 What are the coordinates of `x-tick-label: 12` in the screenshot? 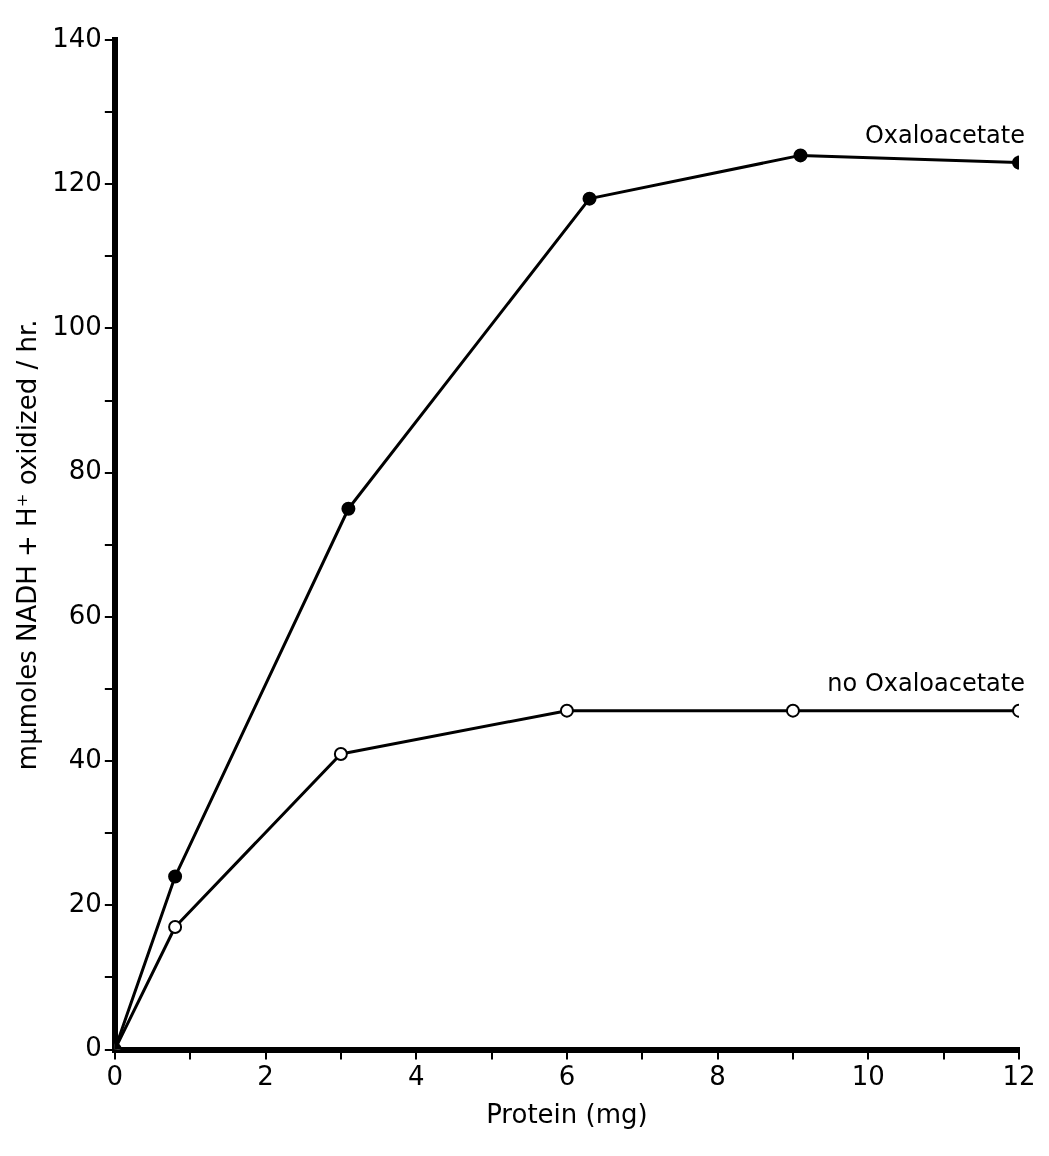 It's located at (1019, 1075).